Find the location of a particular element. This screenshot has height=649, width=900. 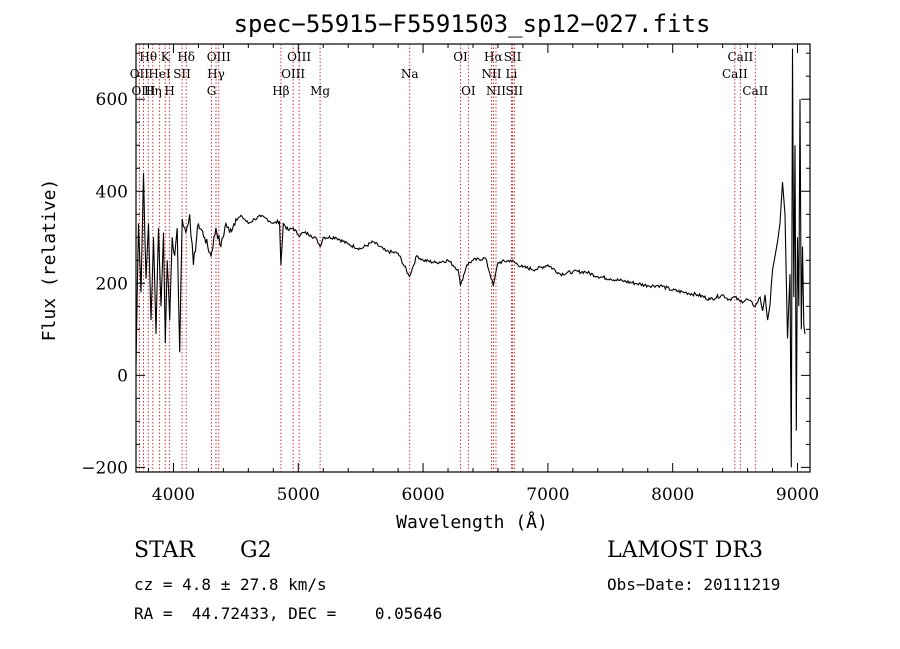

line-label: Hθ is located at coordinates (148, 57).